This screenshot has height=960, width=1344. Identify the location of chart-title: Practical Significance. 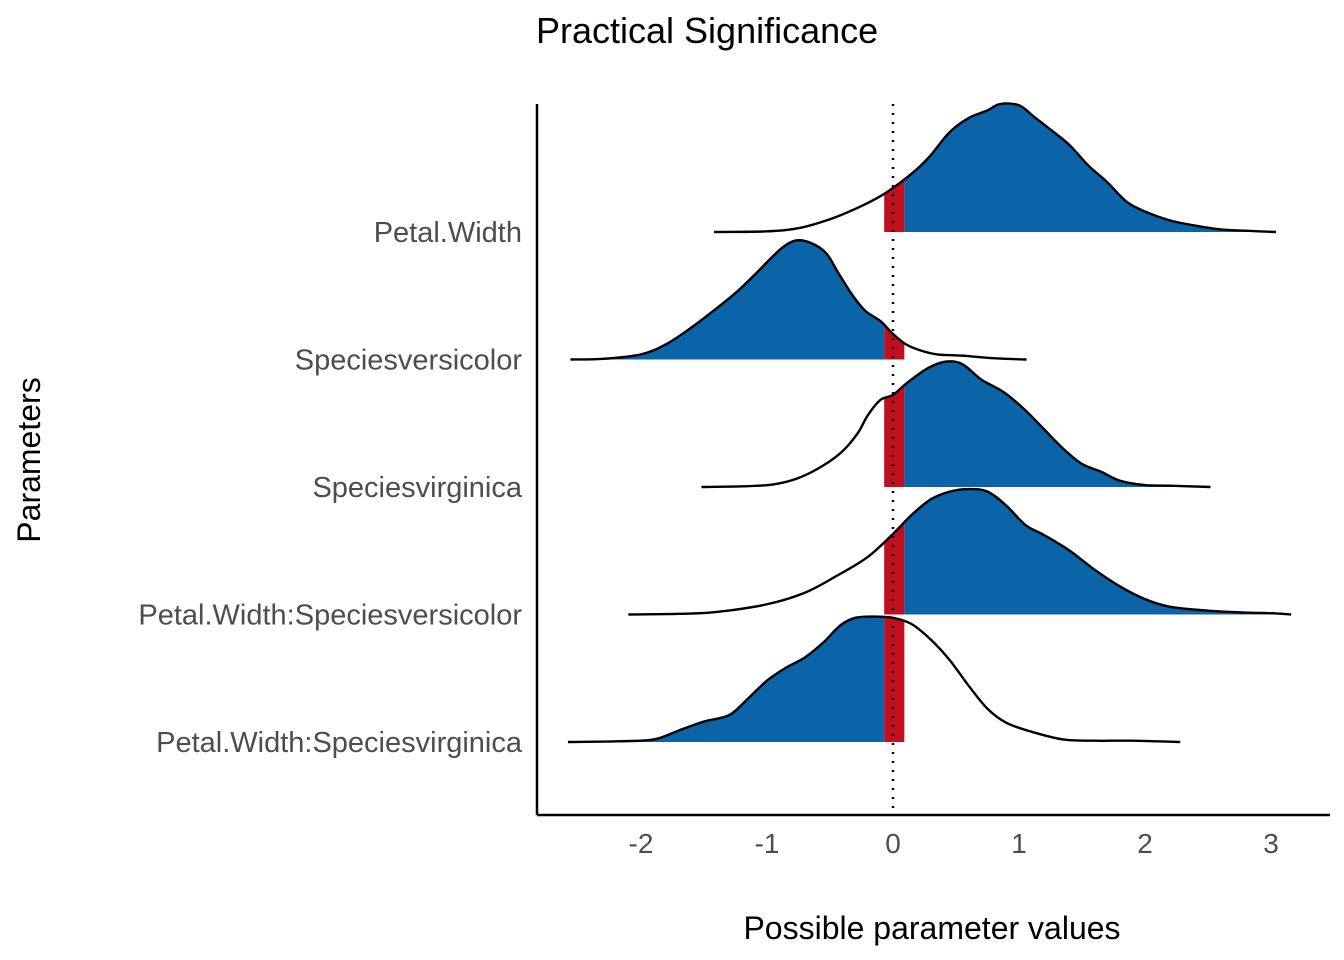
(707, 30).